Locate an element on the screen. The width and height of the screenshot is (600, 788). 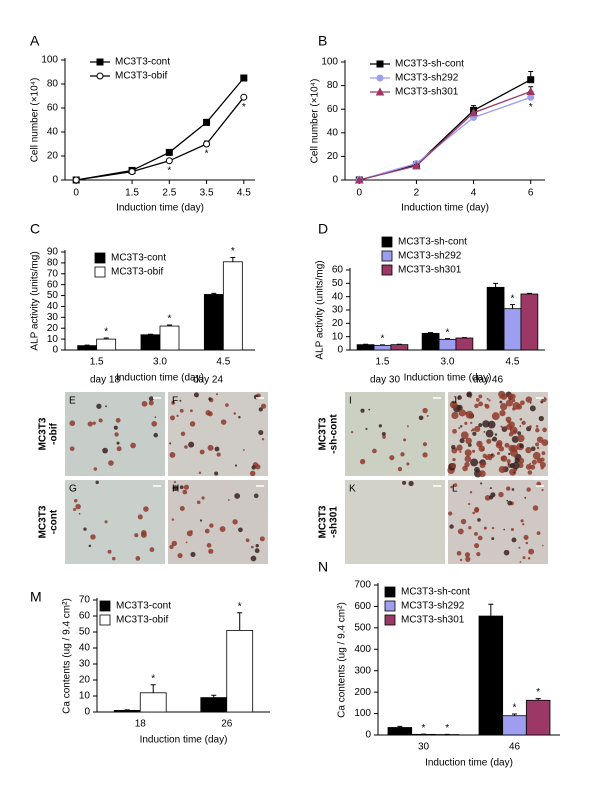
panel-label: E is located at coordinates (72, 401).